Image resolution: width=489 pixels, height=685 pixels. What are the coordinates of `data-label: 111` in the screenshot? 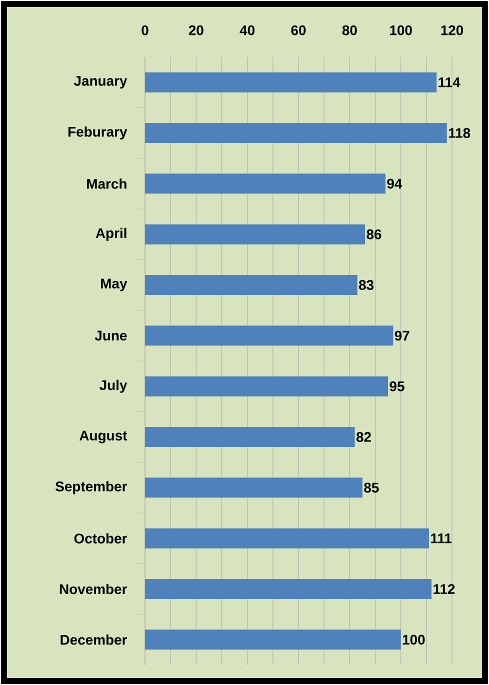 It's located at (441, 539).